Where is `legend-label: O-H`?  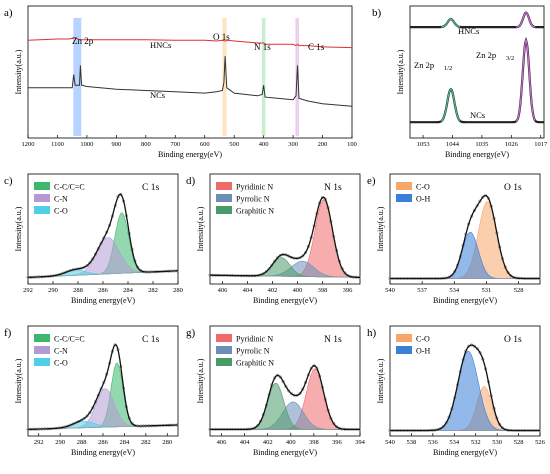
legend-label: O-H is located at coordinates (423, 351).